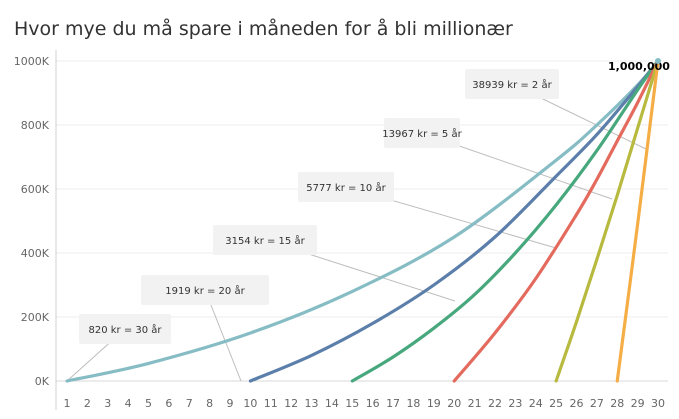 Image resolution: width=679 pixels, height=419 pixels. Describe the element at coordinates (223, 335) in the screenshot. I see `annotation-leader` at that location.